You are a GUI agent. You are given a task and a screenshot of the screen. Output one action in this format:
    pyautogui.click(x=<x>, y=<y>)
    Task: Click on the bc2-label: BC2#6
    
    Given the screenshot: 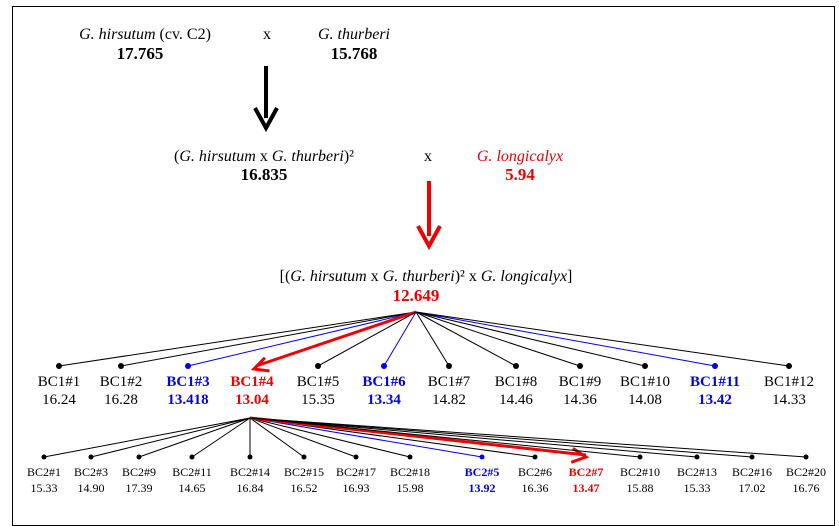 What is the action you would take?
    pyautogui.click(x=535, y=472)
    